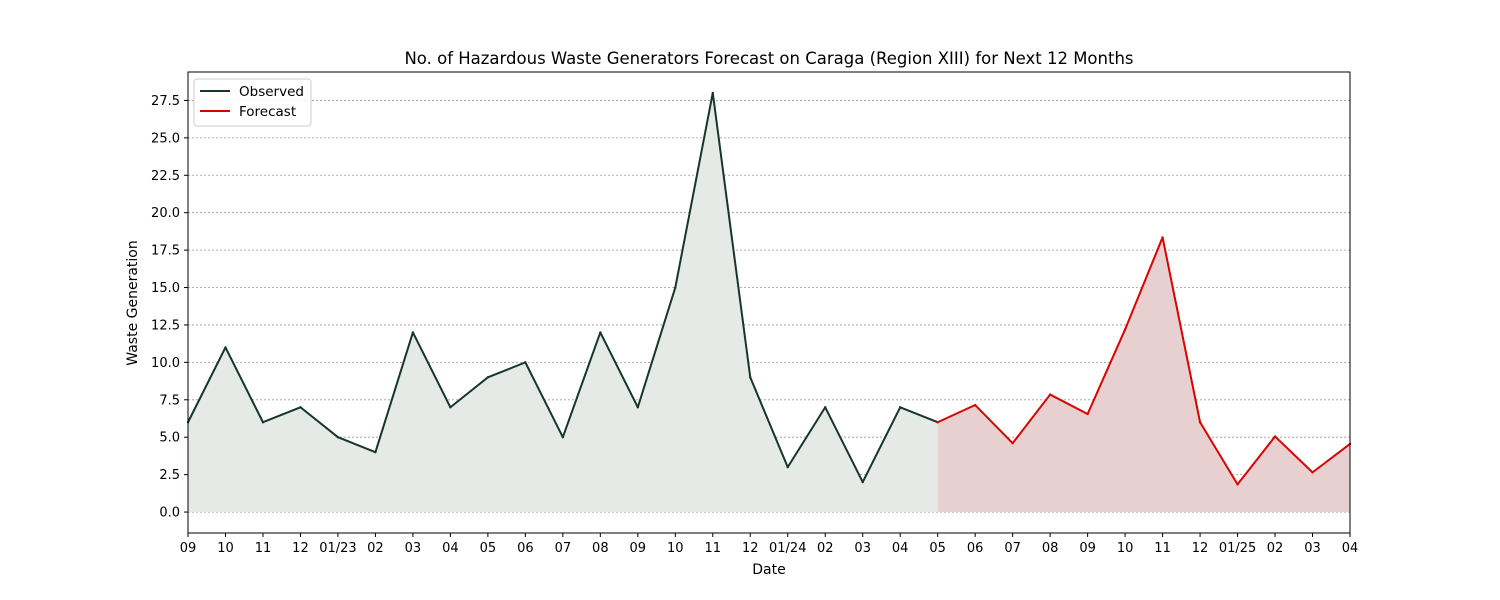 This screenshot has height=600, width=1500. What do you see at coordinates (787, 548) in the screenshot?
I see `x-tick-label: 01/24` at bounding box center [787, 548].